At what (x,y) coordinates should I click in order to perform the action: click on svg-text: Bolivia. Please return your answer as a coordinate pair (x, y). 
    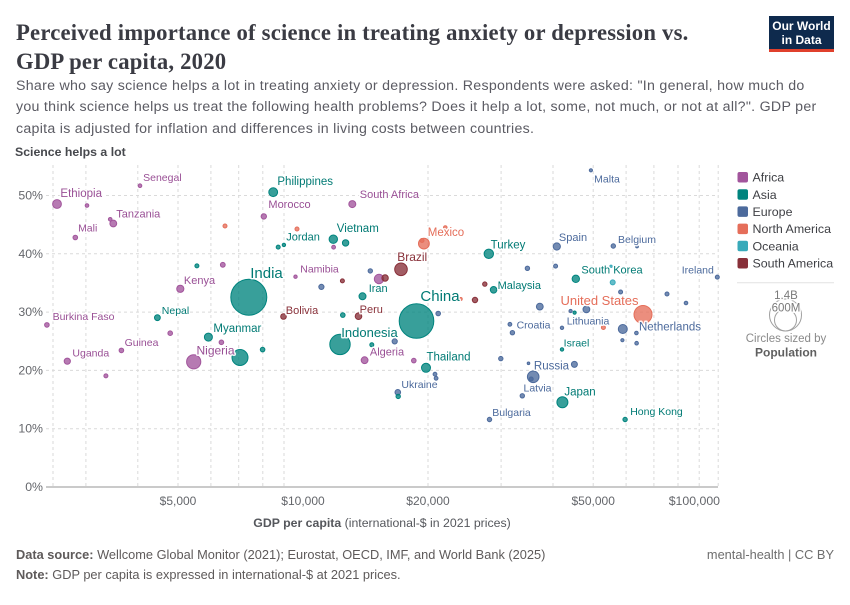
    Looking at the image, I should click on (302, 311).